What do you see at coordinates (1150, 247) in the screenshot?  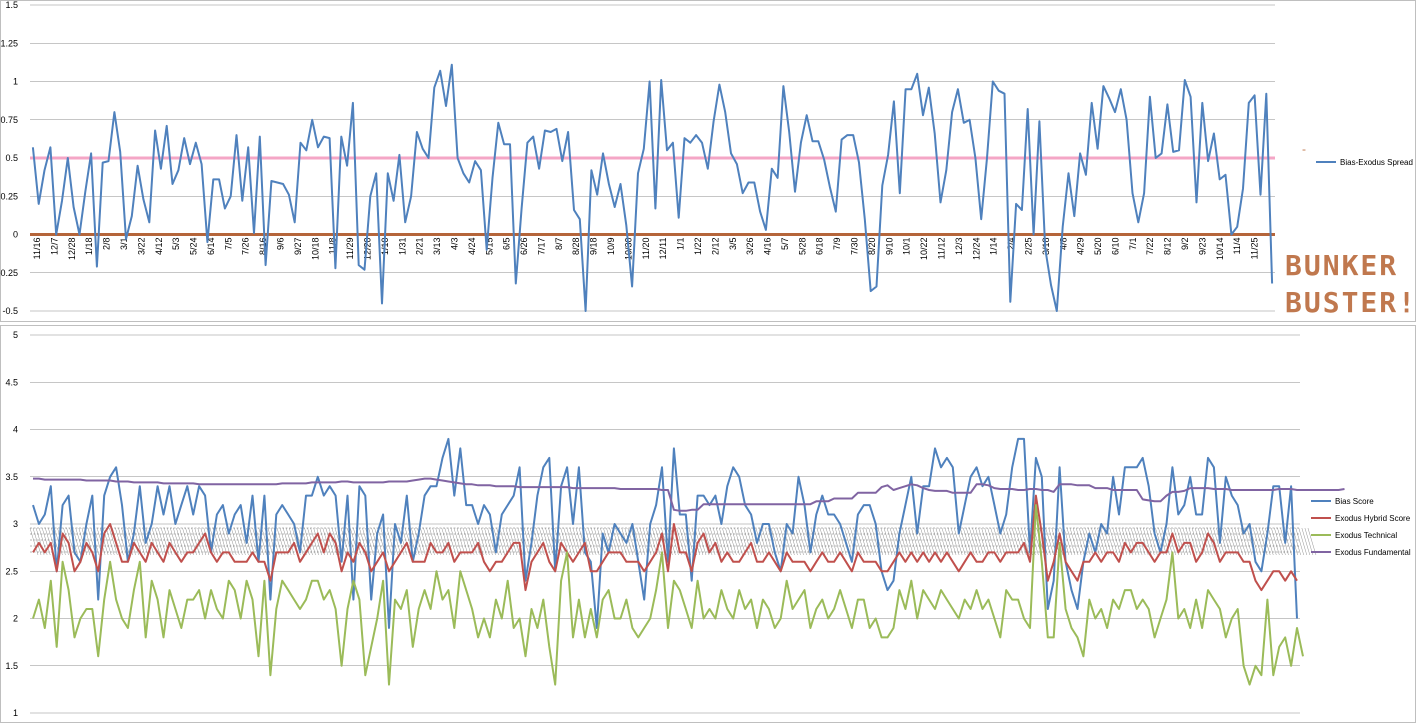 I see `x-tick-label: 7/22` at bounding box center [1150, 247].